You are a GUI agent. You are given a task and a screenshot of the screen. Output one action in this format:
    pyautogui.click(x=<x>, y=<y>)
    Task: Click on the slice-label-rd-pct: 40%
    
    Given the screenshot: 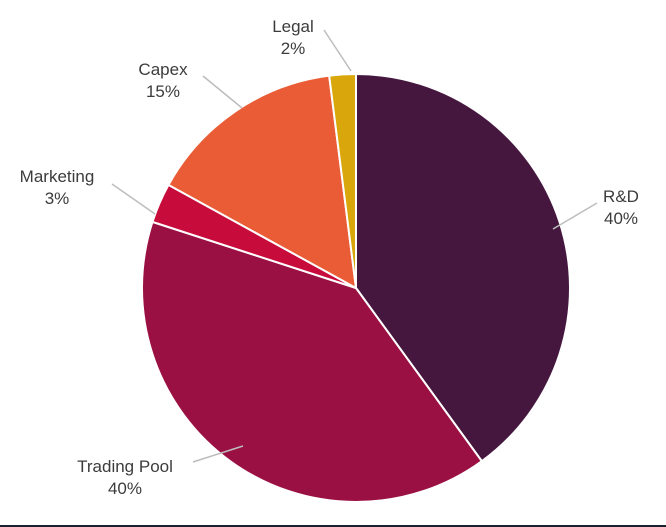 What is the action you would take?
    pyautogui.click(x=621, y=218)
    